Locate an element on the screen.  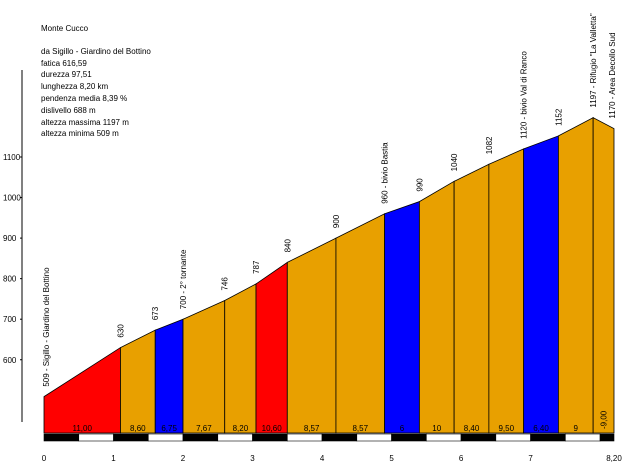
x-tick-label: 3 is located at coordinates (252, 458).